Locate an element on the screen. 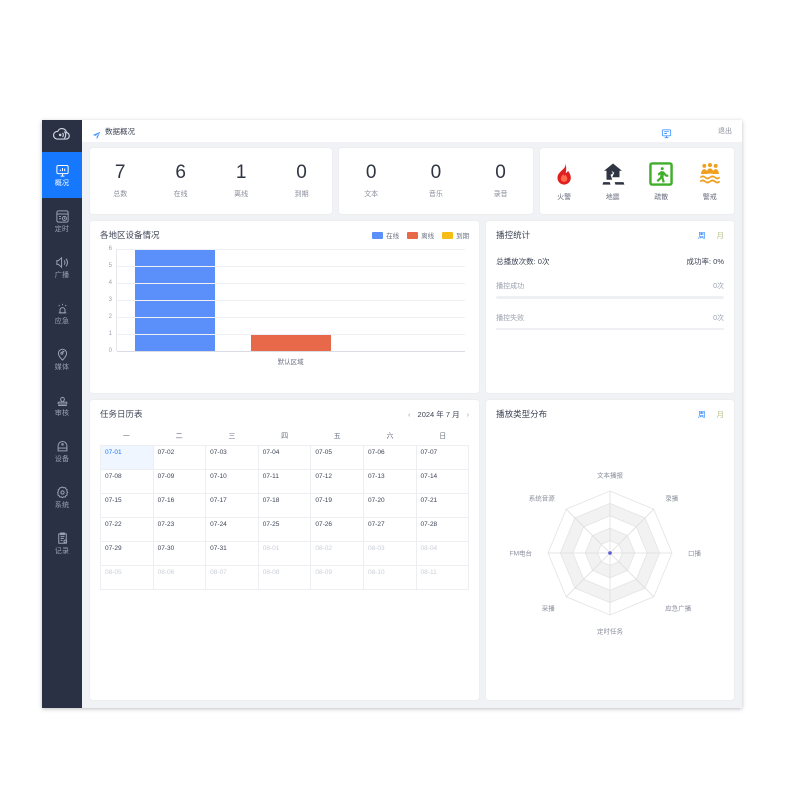 This screenshot has height=800, width=800. stat-total: 7 总数 is located at coordinates (120, 181).